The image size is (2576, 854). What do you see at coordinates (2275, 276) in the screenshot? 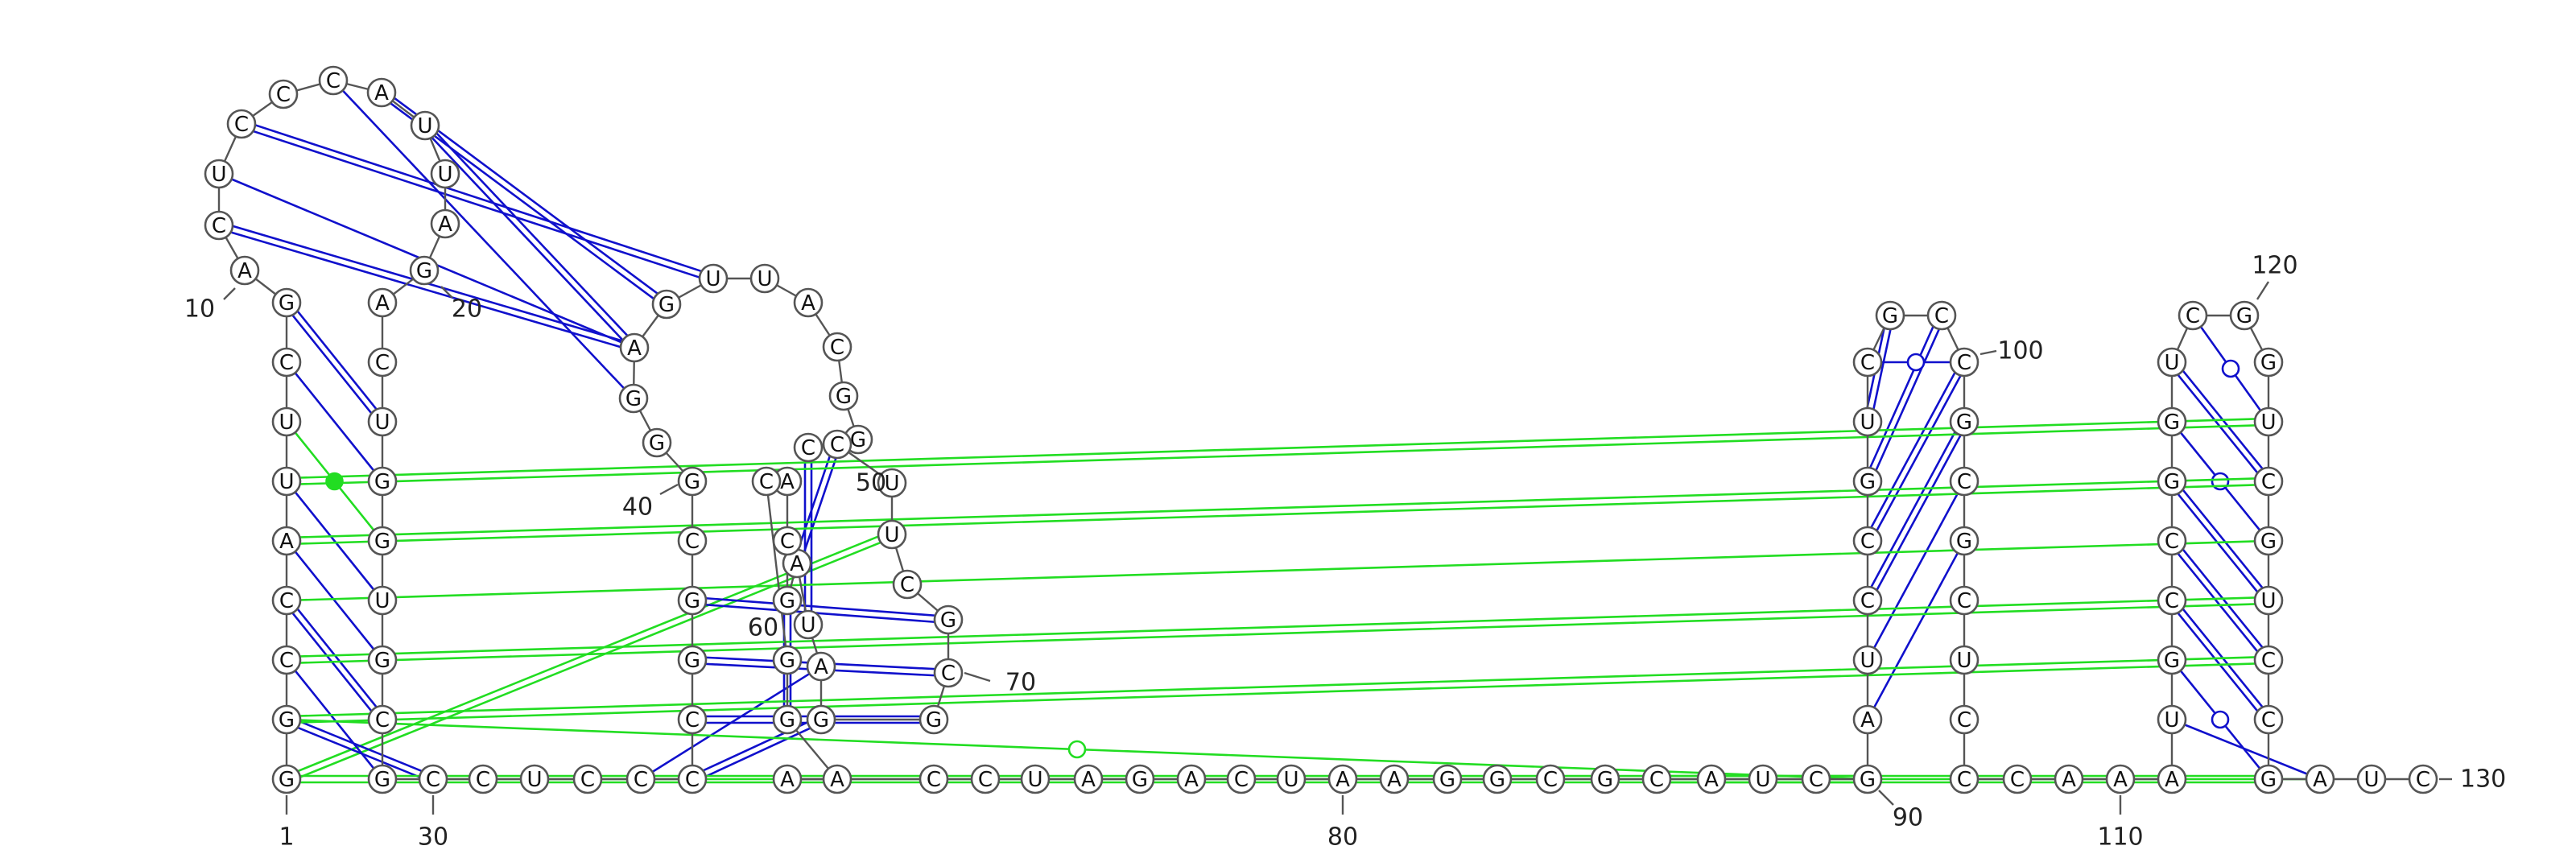
I see `number-label: 120` at bounding box center [2275, 276].